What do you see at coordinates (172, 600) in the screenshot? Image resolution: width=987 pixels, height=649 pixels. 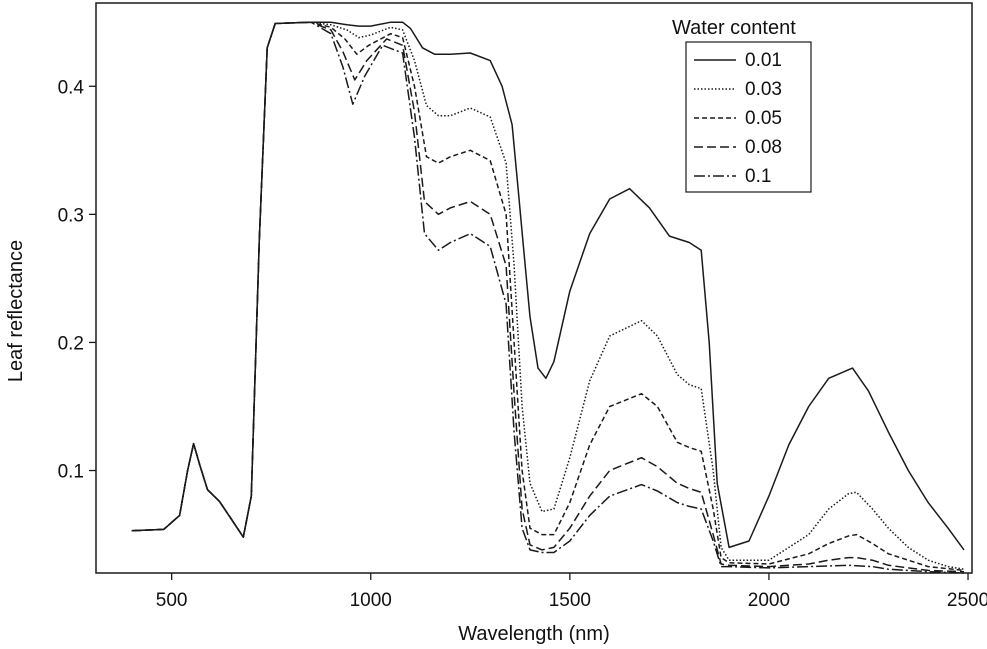 I see `x-tick-label: 500` at bounding box center [172, 600].